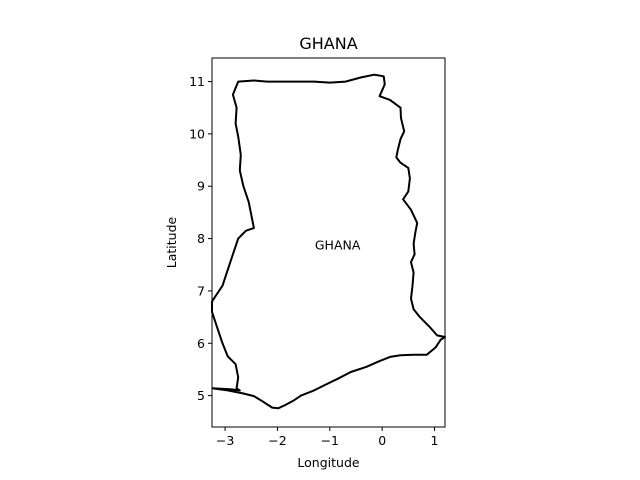 Image resolution: width=640 pixels, height=480 pixels. What do you see at coordinates (435, 440) in the screenshot?
I see `x-tick-label: 1` at bounding box center [435, 440].